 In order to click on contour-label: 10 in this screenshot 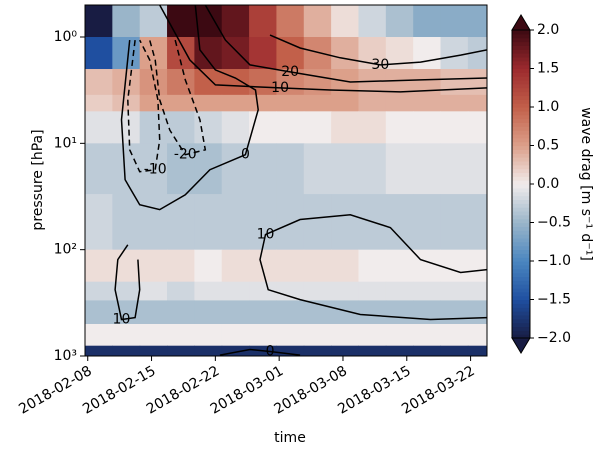, I will do `click(280, 88)`.